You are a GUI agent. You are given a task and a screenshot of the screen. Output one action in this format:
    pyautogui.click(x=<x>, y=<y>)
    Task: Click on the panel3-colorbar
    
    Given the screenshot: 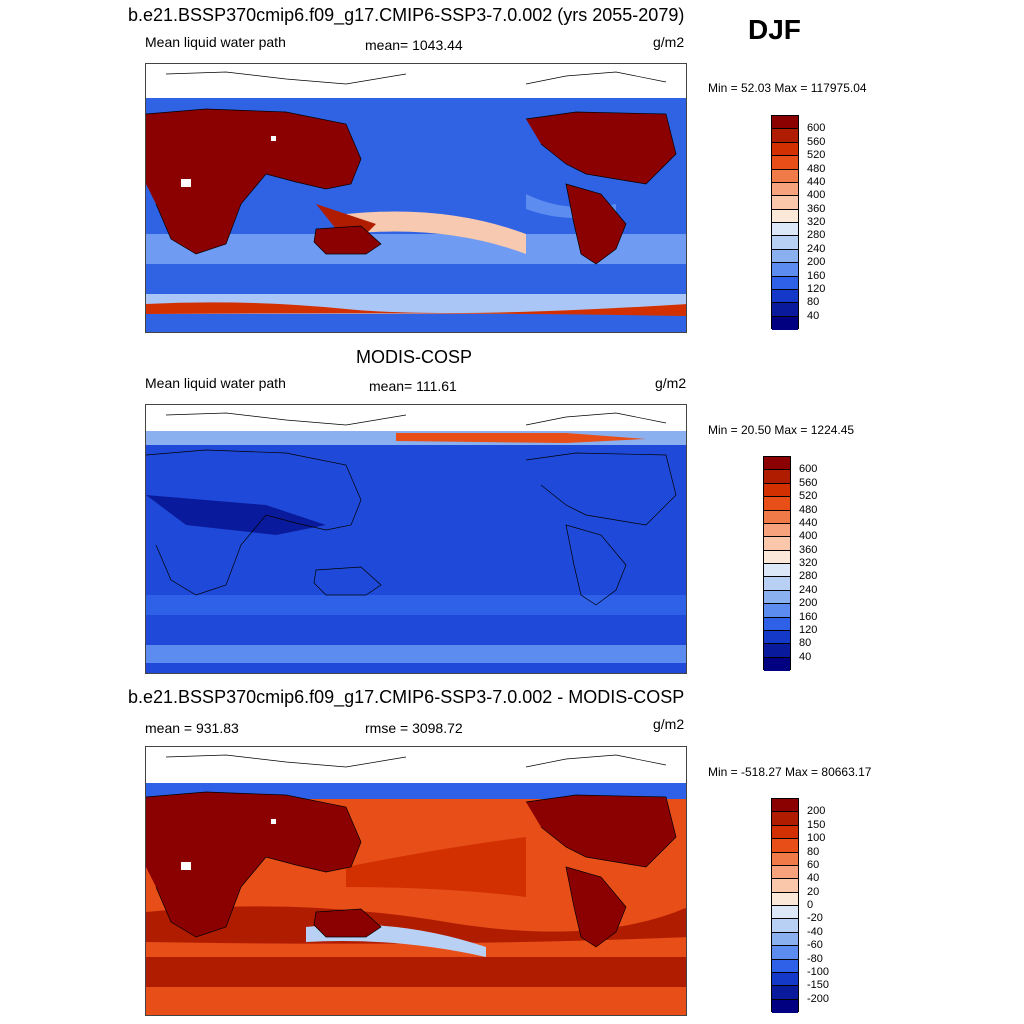 What is the action you would take?
    pyautogui.click(x=785, y=905)
    